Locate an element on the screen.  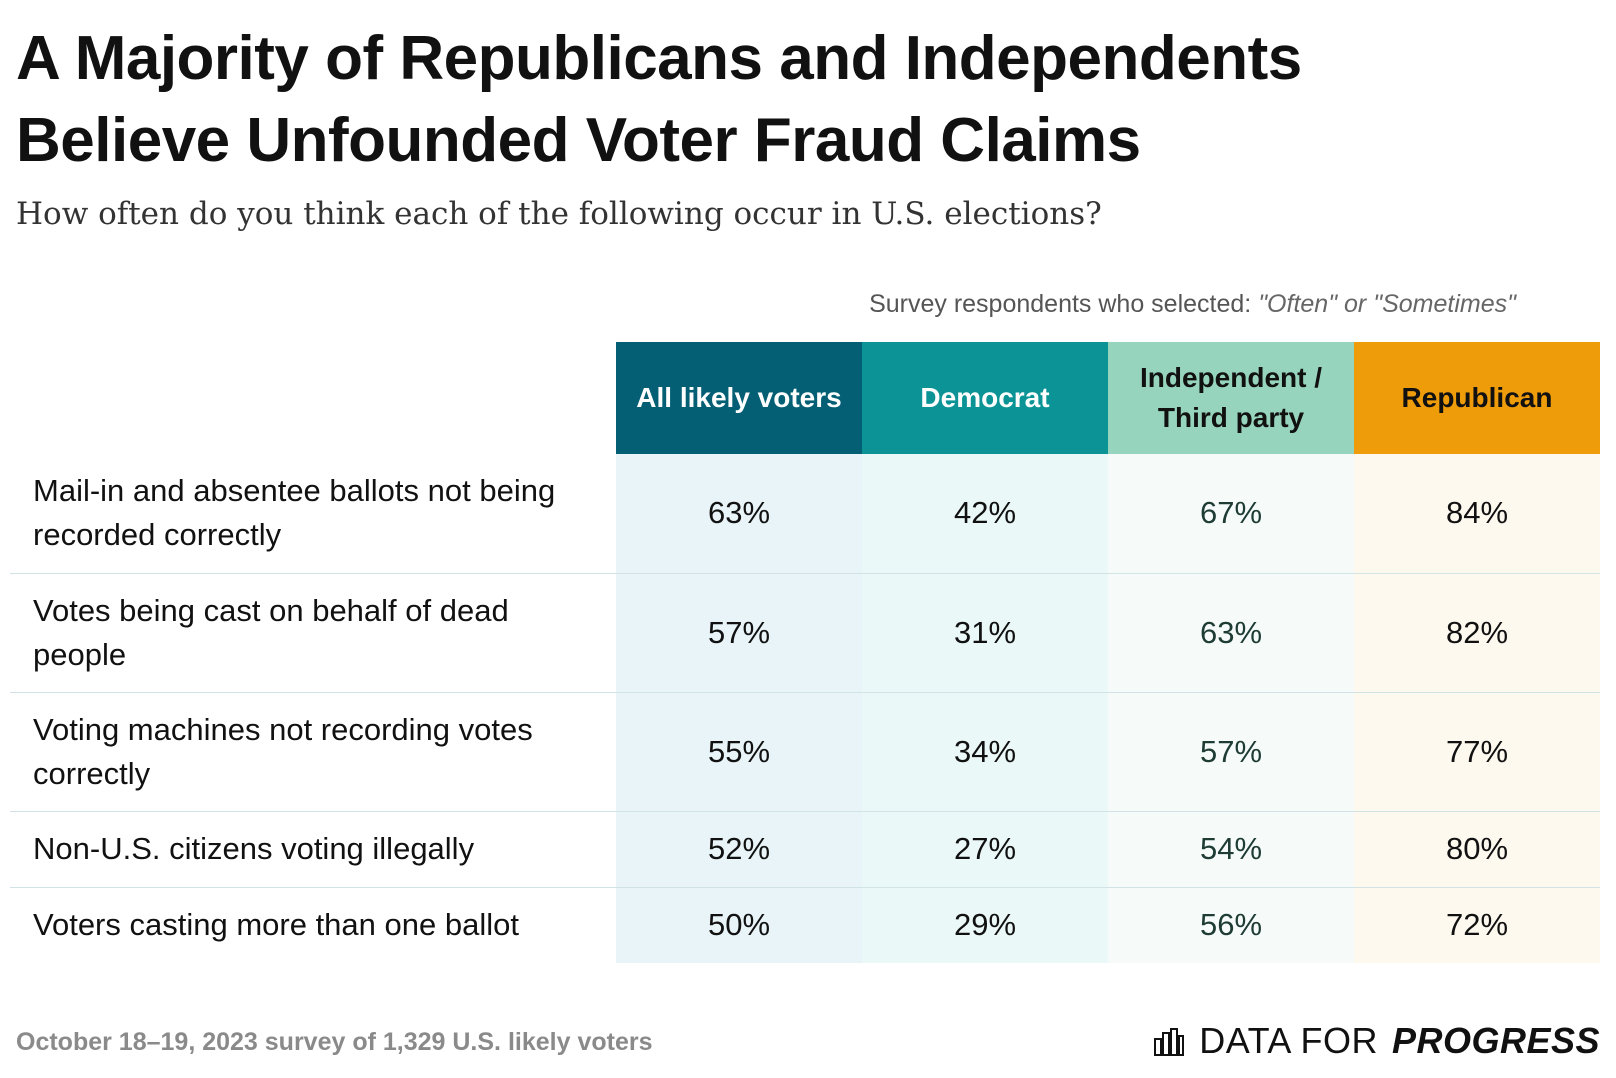
value-cell-independent: 54% is located at coordinates (1231, 849).